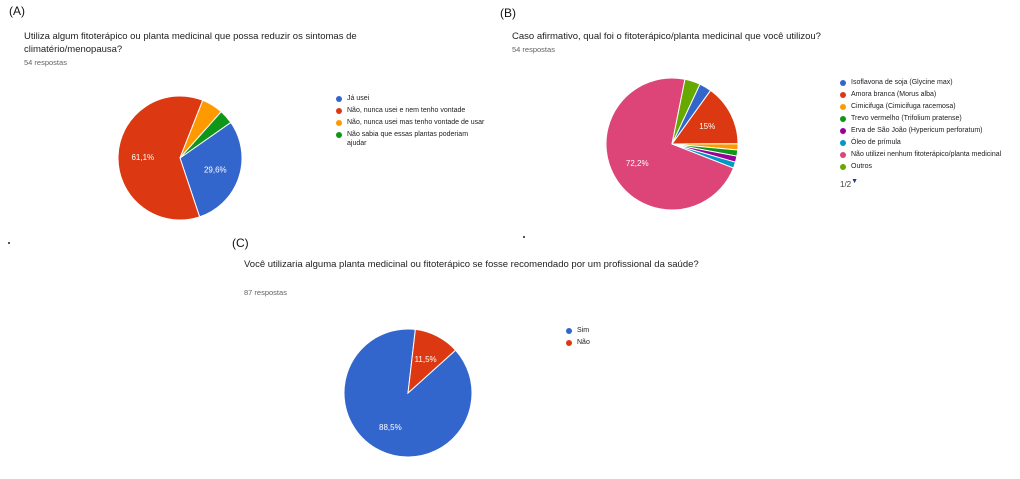 This screenshot has width=1020, height=479. Describe the element at coordinates (215, 170) in the screenshot. I see `pie-data-label-a-0: 29,6%` at that location.